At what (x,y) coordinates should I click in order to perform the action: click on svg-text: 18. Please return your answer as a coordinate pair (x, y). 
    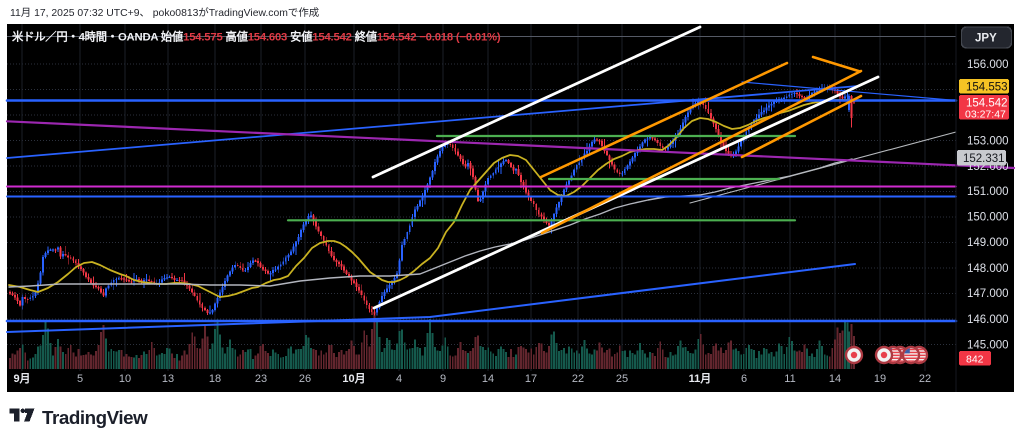
    Looking at the image, I should click on (215, 379).